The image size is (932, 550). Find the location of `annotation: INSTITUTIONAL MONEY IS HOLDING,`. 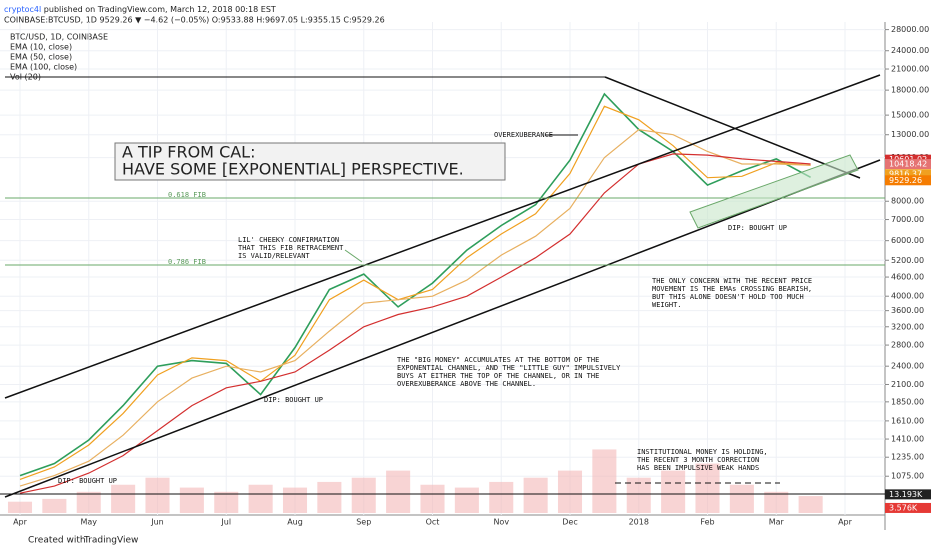

annotation: INSTITUTIONAL MONEY IS HOLDING, is located at coordinates (702, 452).